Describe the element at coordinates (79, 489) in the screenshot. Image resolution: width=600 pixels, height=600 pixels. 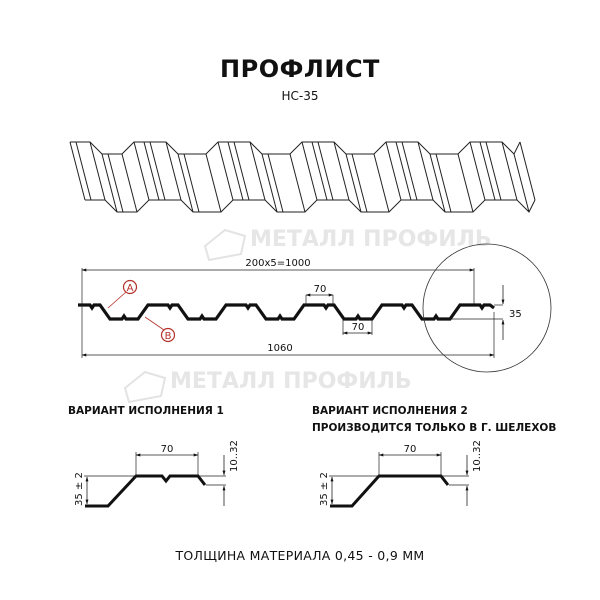
I see `v1-dim-height: 35 ± 2` at that location.